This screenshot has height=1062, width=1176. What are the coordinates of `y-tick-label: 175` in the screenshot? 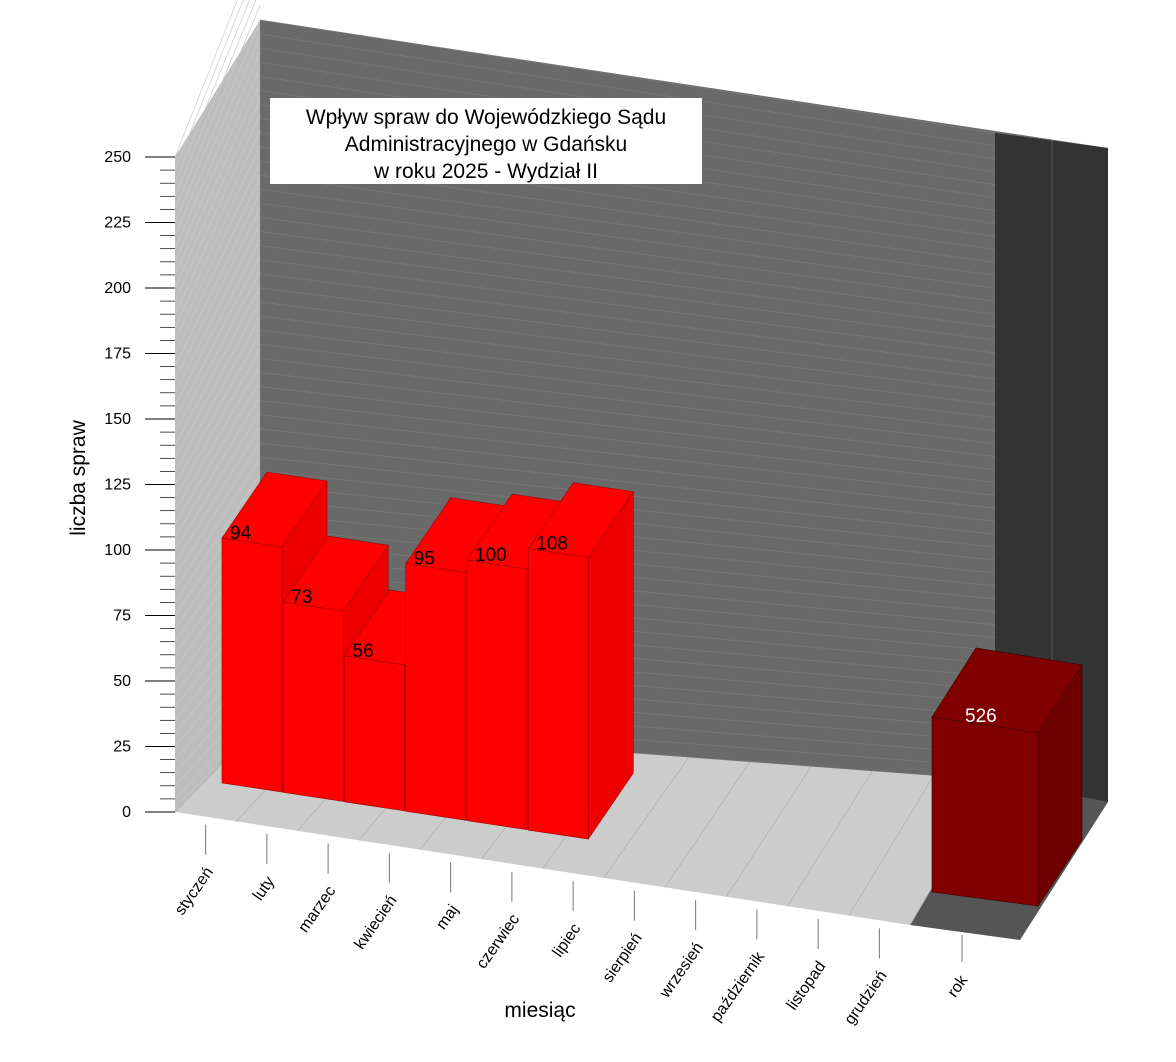 It's located at (117, 354).